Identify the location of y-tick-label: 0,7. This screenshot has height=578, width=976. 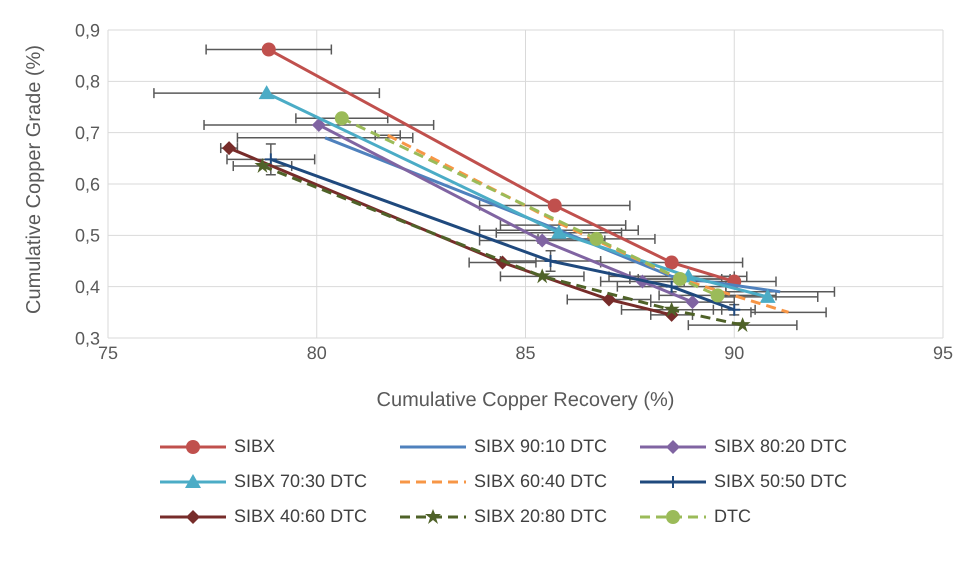
(87, 133).